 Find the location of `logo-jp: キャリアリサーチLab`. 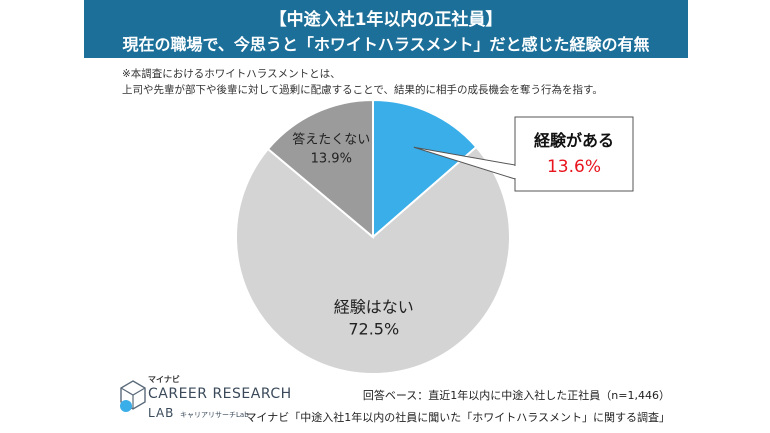

logo-jp: キャリアリサーチLab is located at coordinates (214, 415).